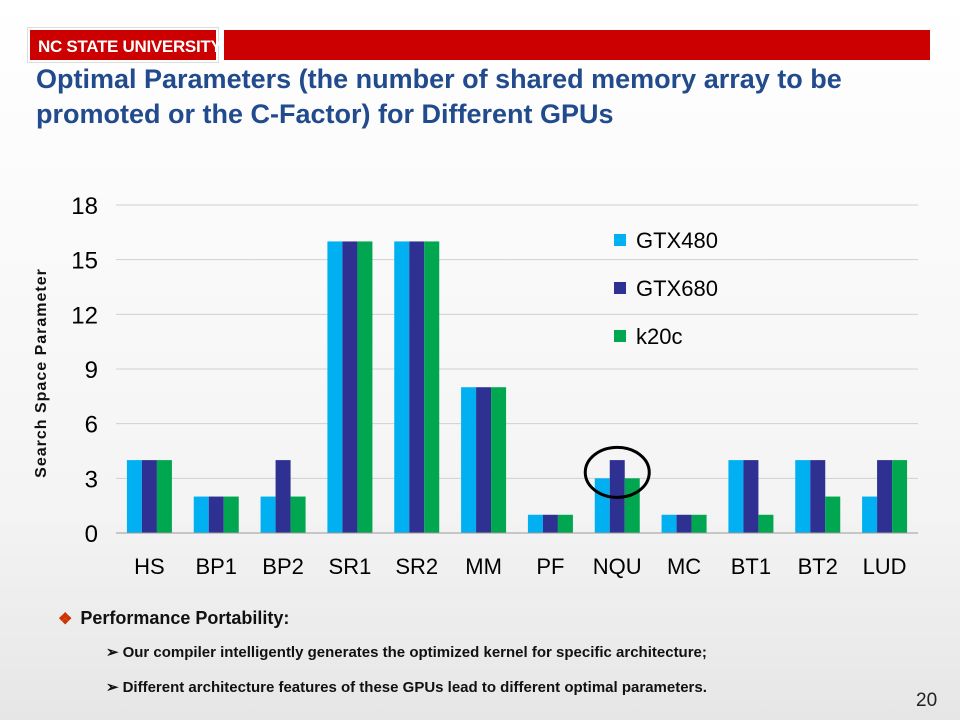  What do you see at coordinates (416, 566) in the screenshot?
I see `x-tick-label: SR2` at bounding box center [416, 566].